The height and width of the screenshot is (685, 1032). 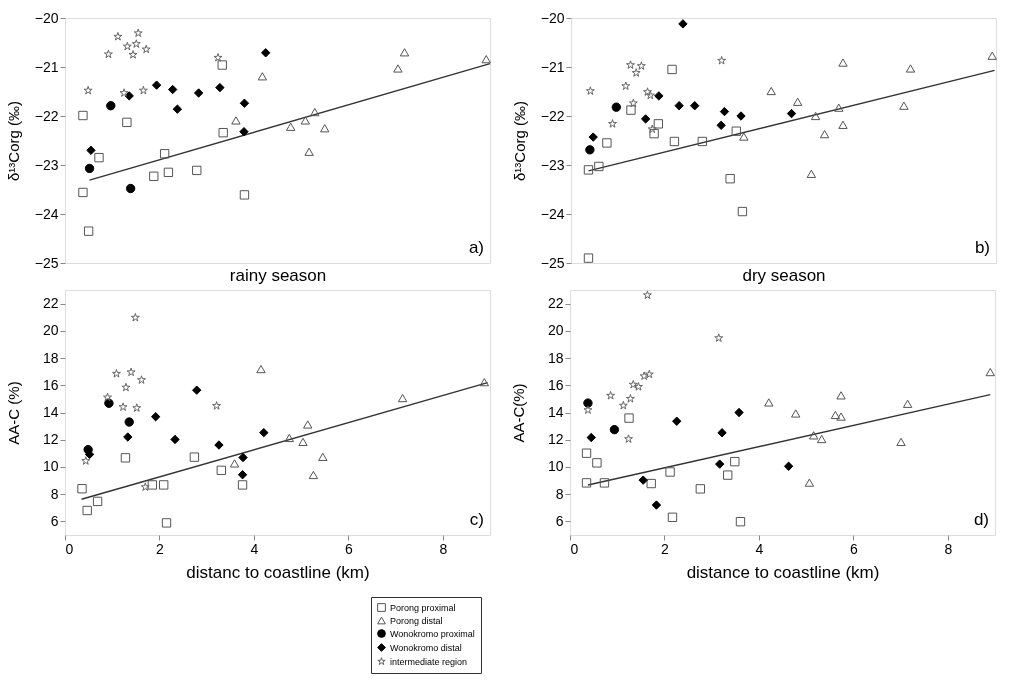 I want to click on x-tick-label: 2, so click(x=160, y=548).